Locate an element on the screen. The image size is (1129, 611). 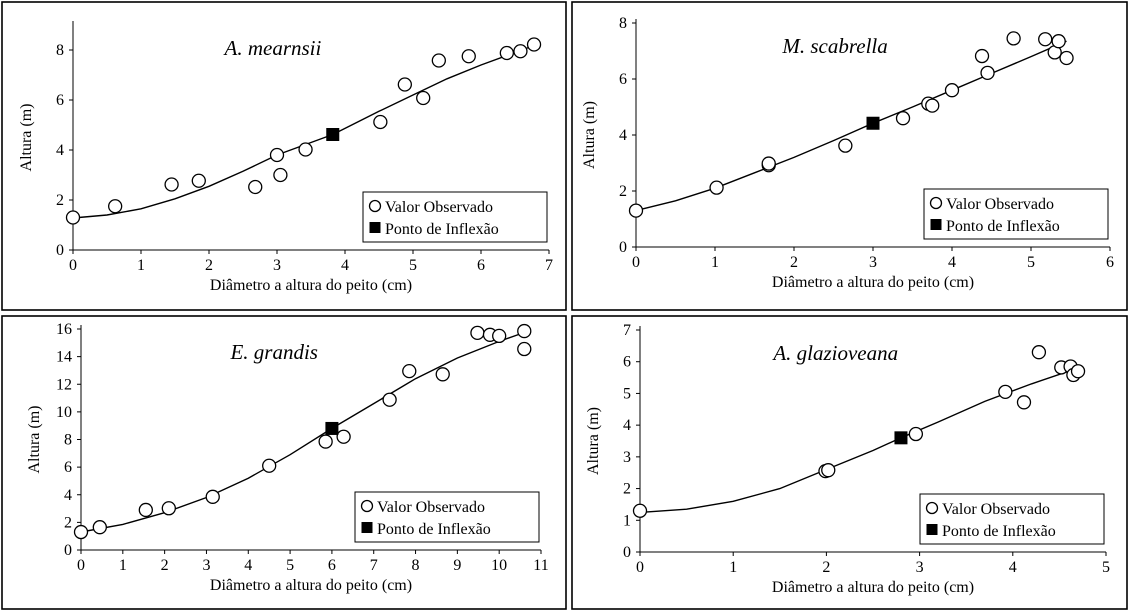
x-tick-label: 9 is located at coordinates (457, 565).